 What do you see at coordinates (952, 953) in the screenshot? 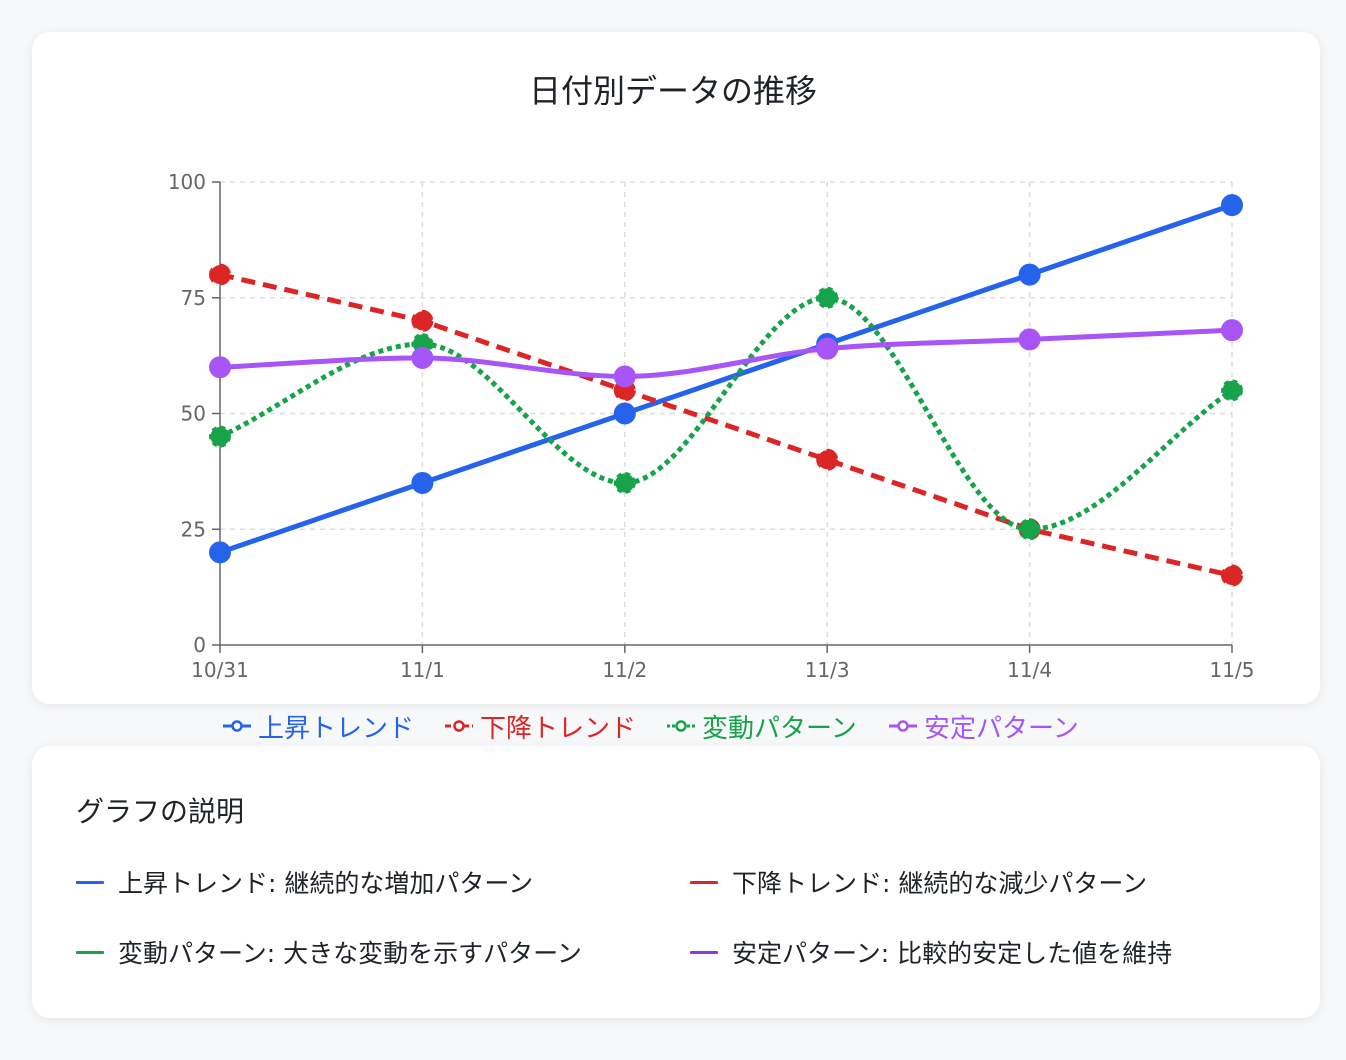
I see `description-text: 安定パターン: 比較的安定した値を維持` at bounding box center [952, 953].